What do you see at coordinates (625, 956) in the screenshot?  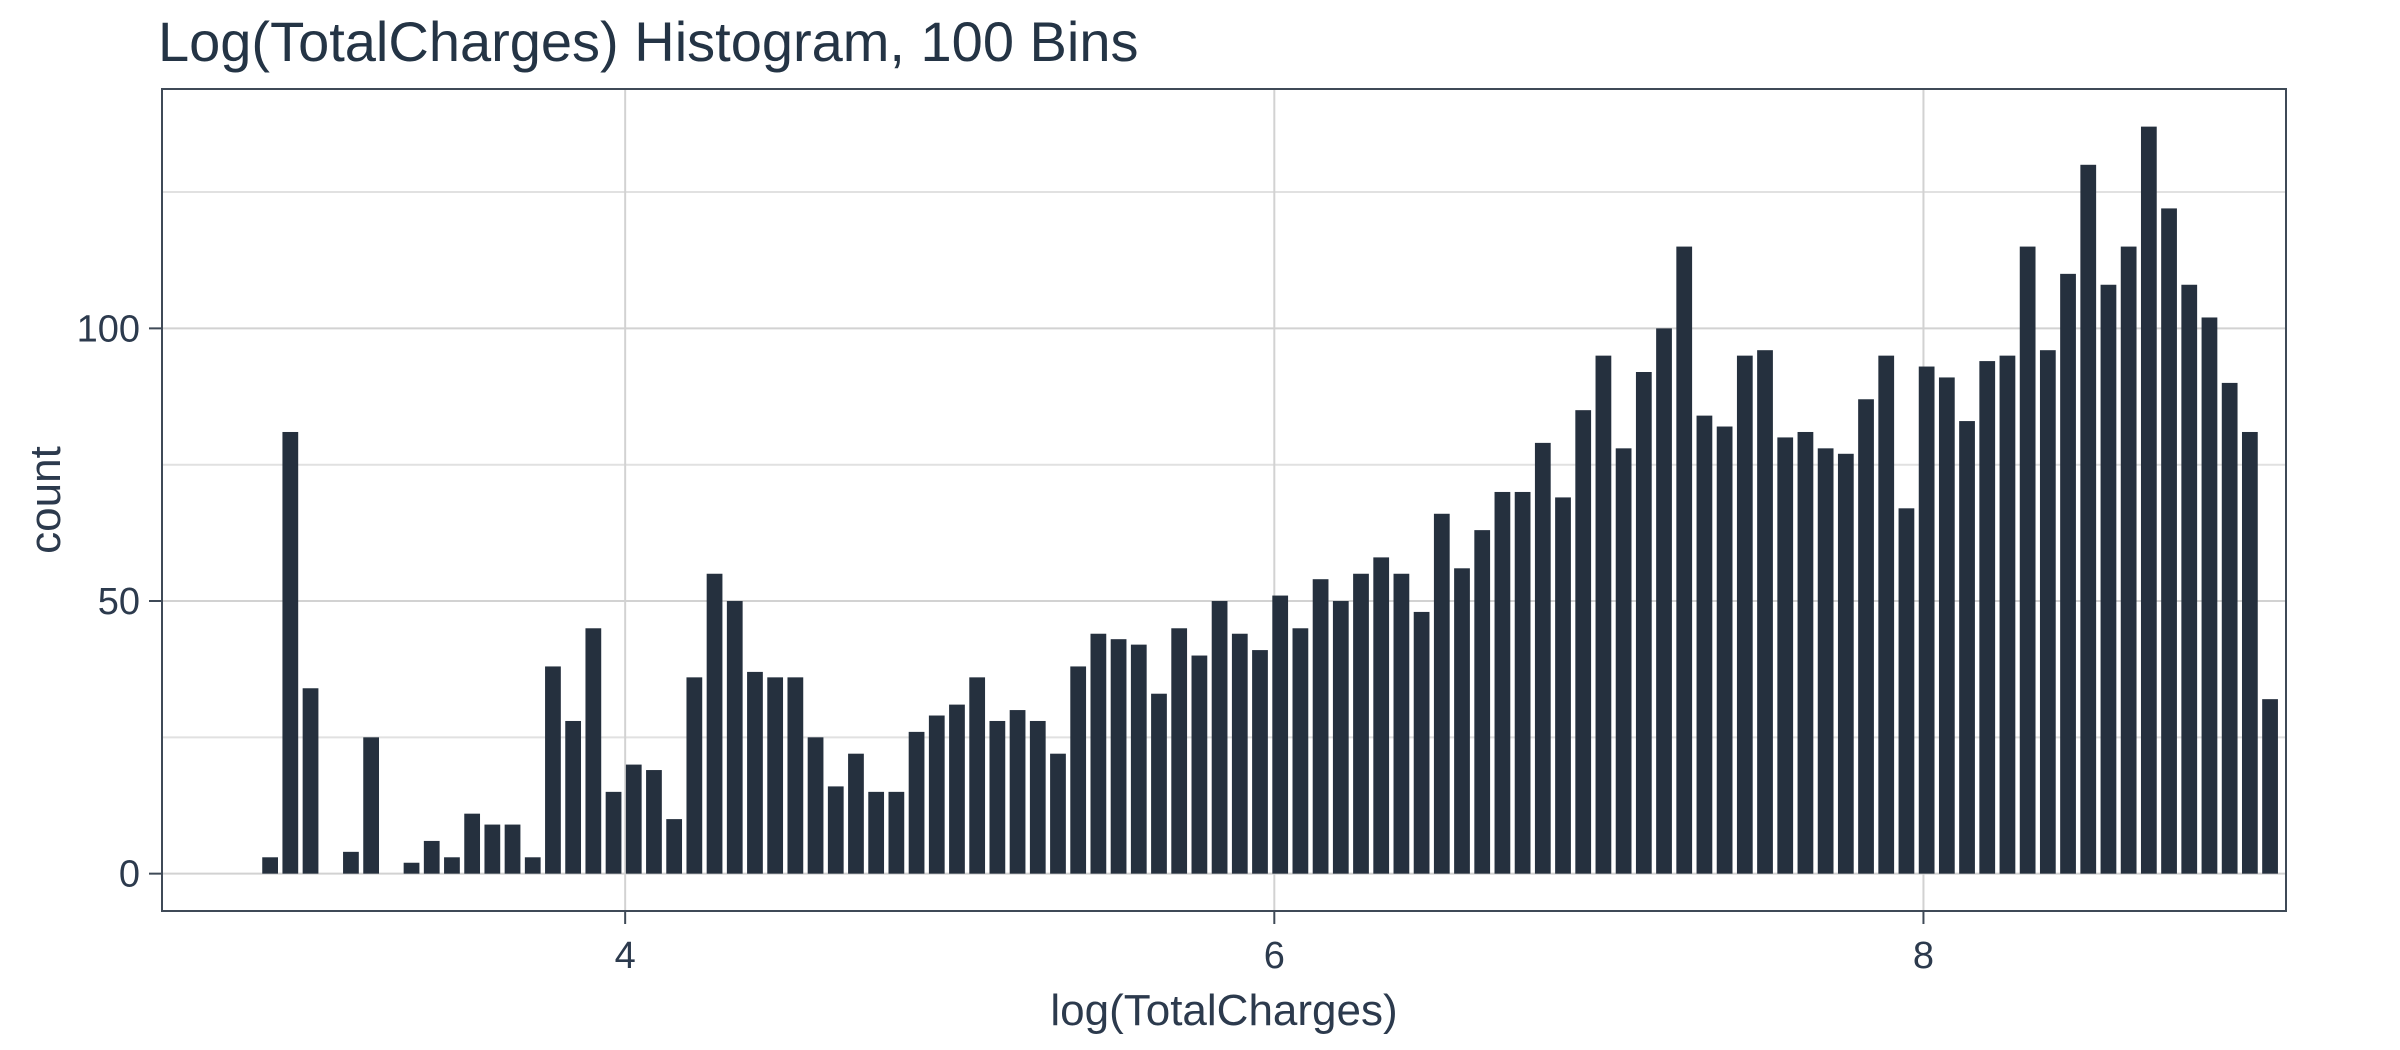 I see `x-tick-label: 4` at bounding box center [625, 956].